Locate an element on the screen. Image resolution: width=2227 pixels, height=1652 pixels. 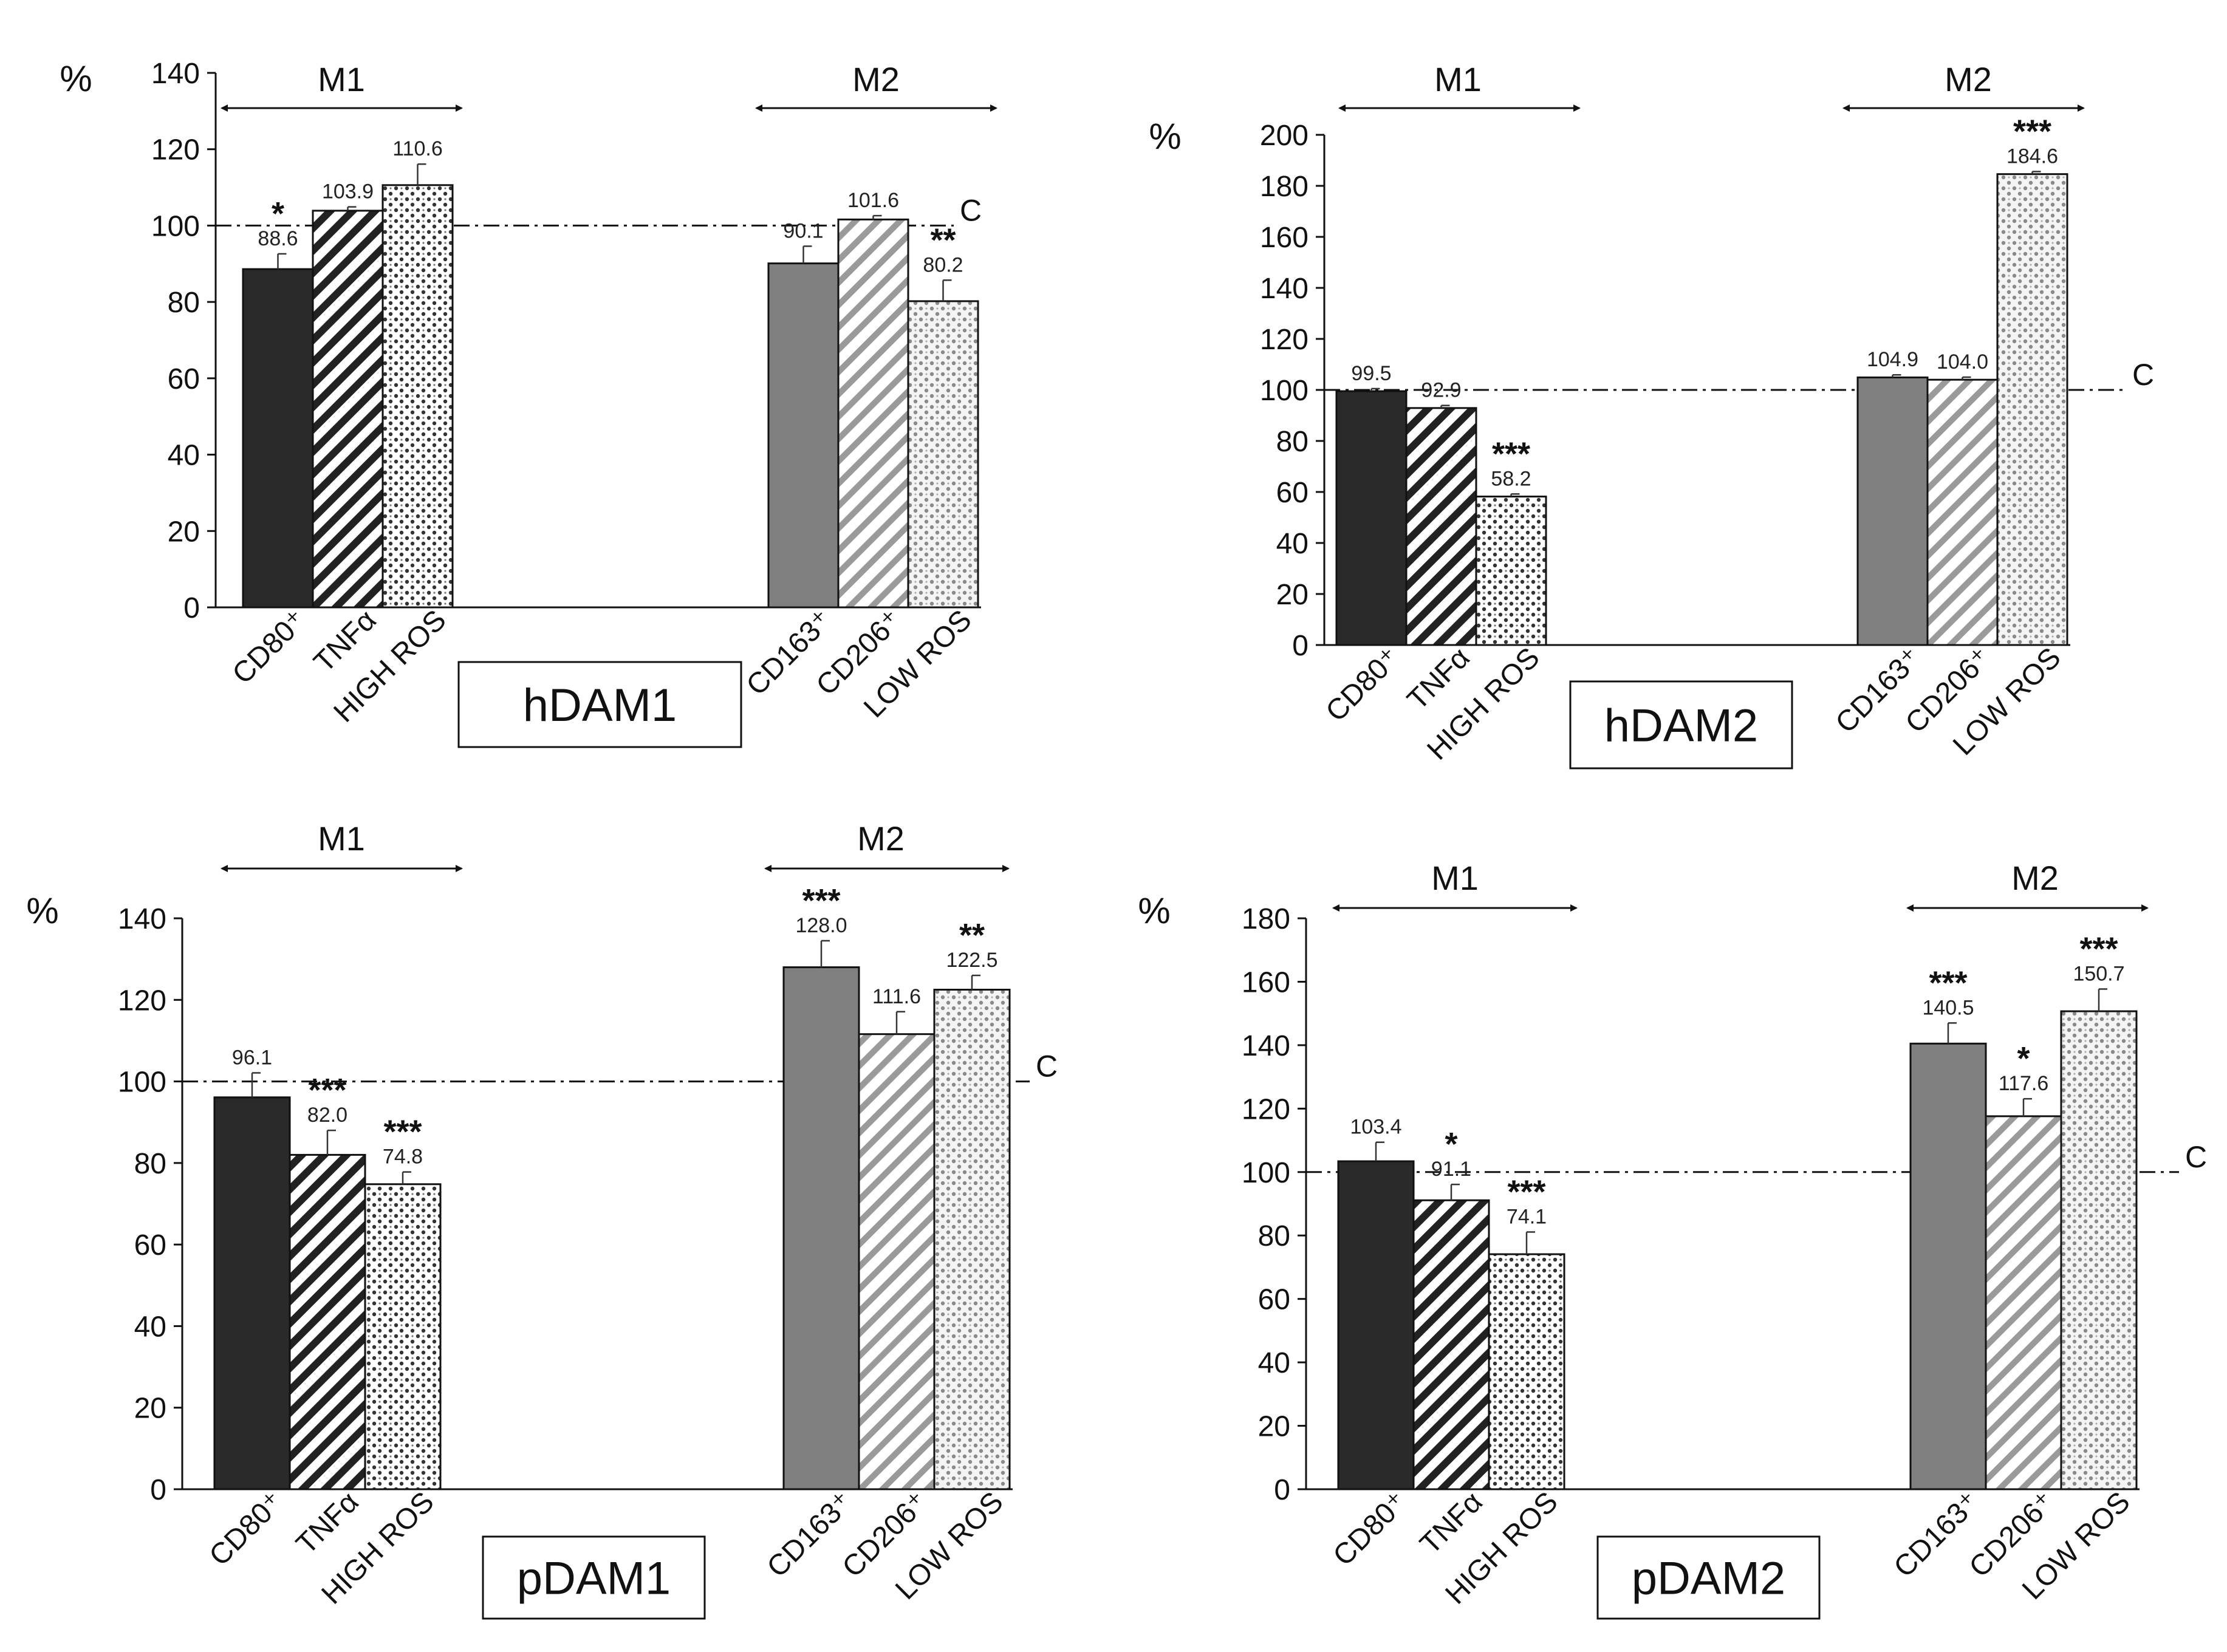
data-label-cd80: 96.1 is located at coordinates (252, 1057).